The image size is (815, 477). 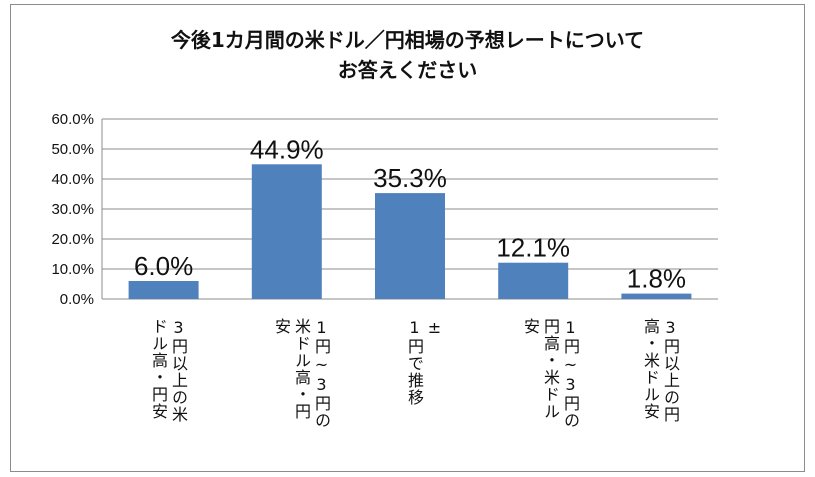 I want to click on y-tick-label: 40.0%, so click(x=72, y=179).